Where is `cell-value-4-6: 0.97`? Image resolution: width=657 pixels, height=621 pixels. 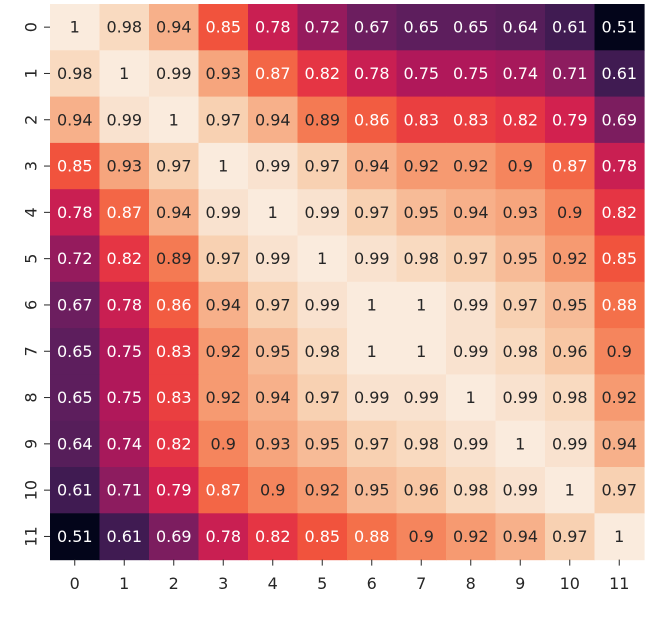 cell-value-4-6: 0.97 is located at coordinates (372, 212).